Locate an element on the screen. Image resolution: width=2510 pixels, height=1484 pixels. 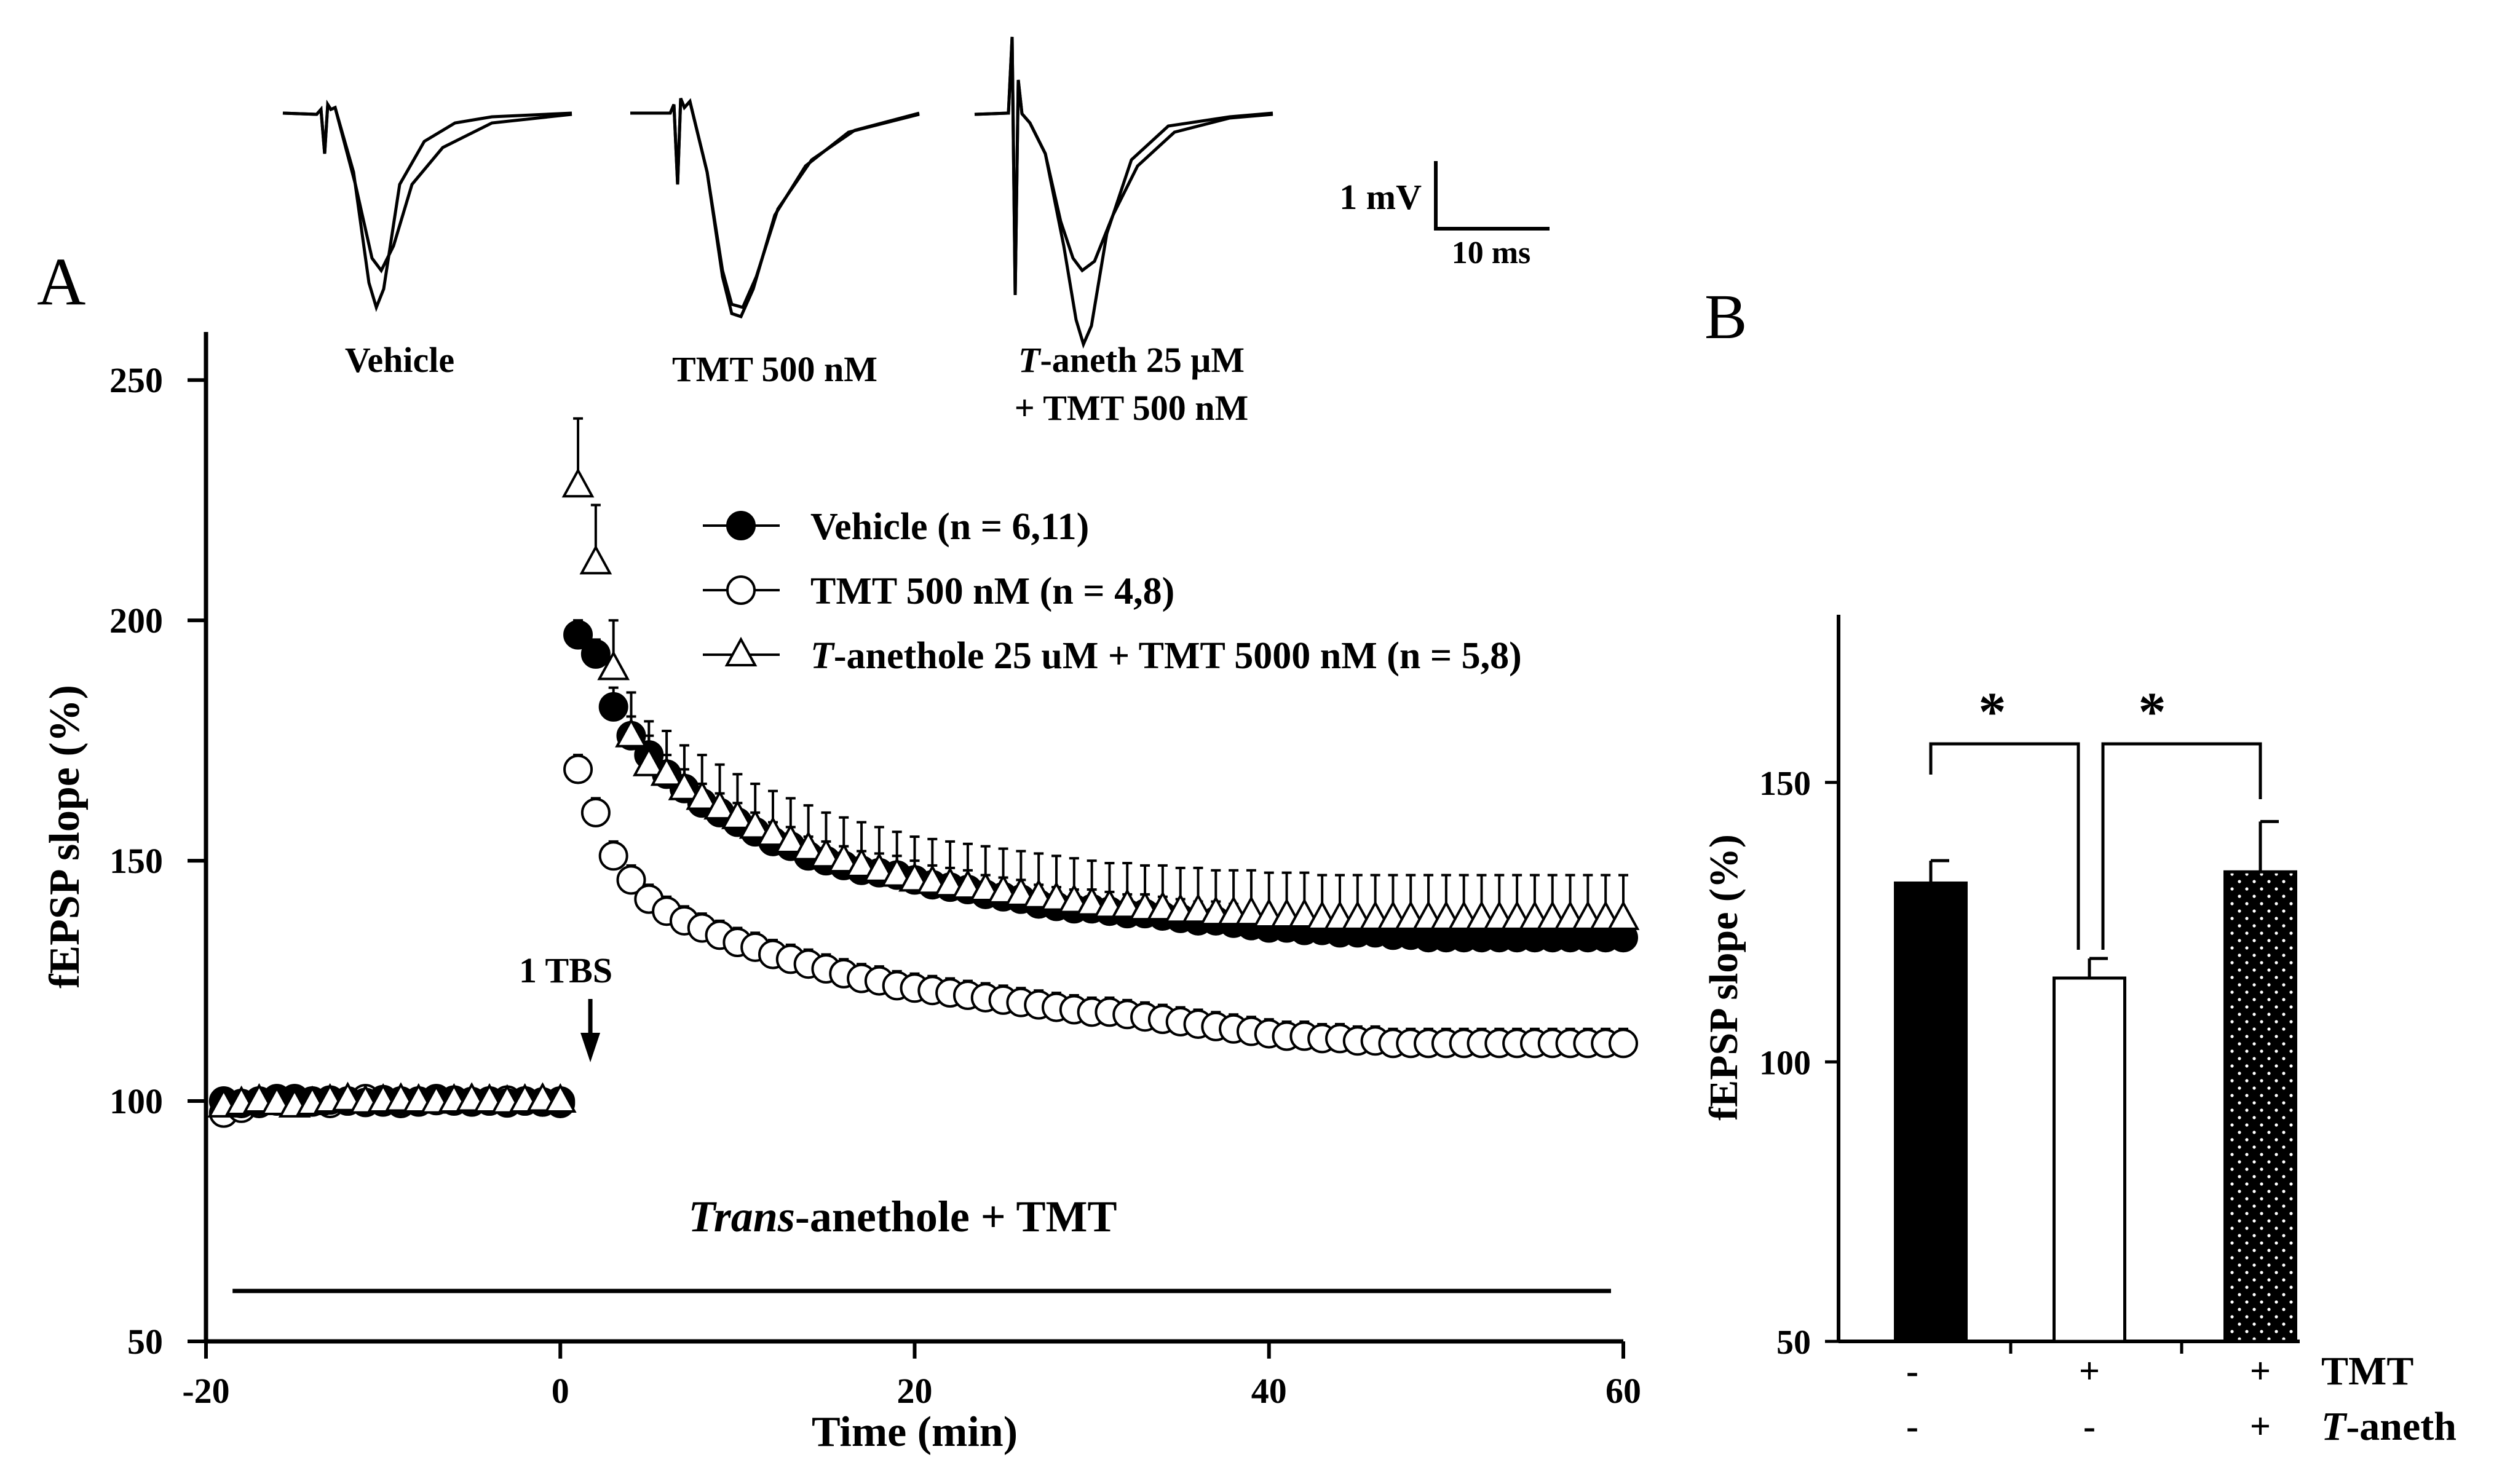
example-traces is located at coordinates (777, 192).